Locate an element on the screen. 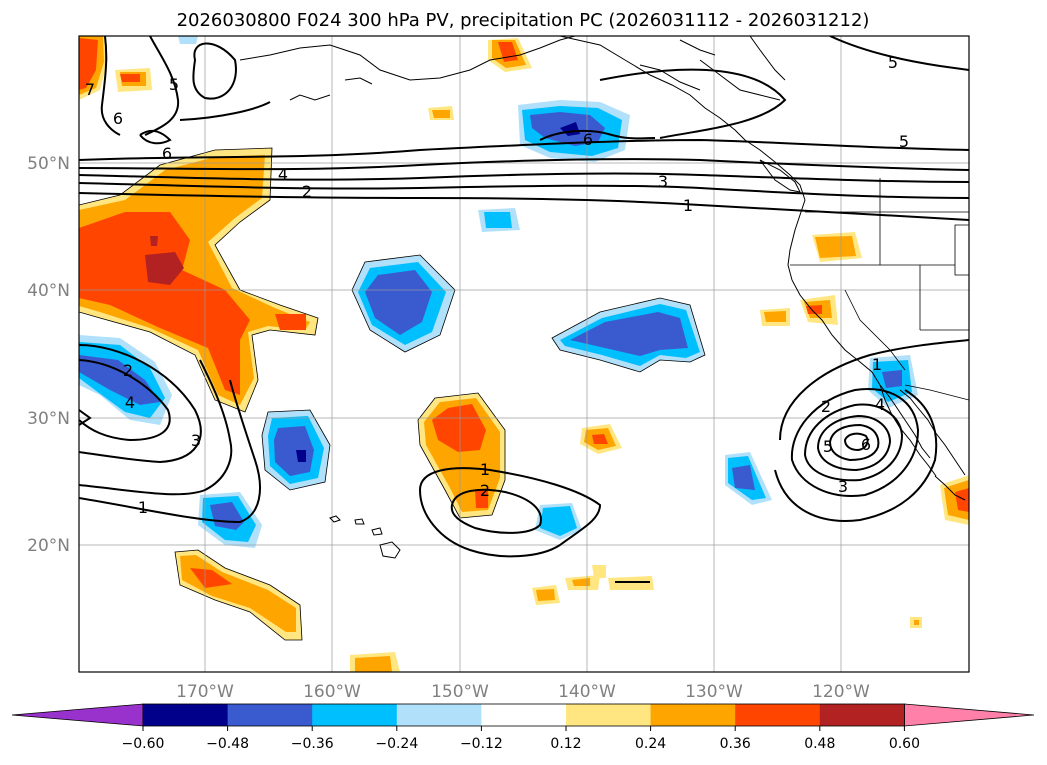 The height and width of the screenshot is (765, 1047). precip-negative-sw is located at coordinates (125, 380).